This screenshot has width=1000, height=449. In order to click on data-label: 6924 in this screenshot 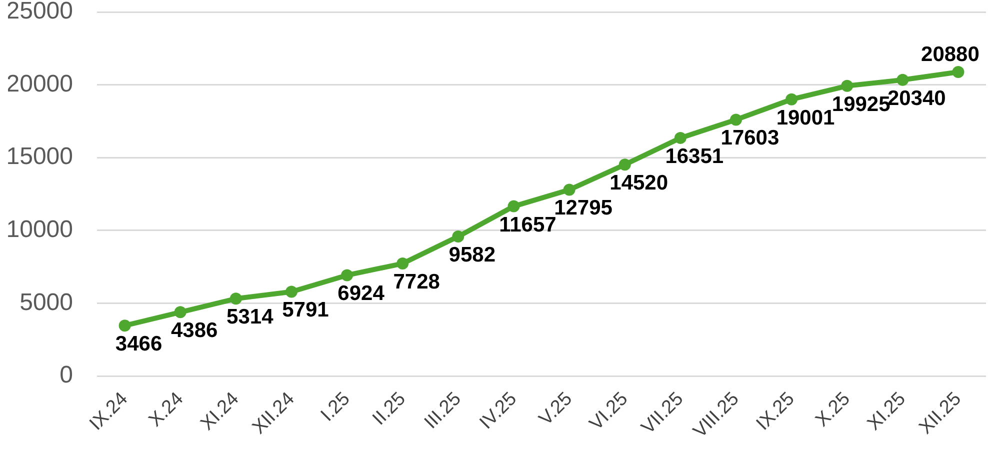, I will do `click(361, 294)`.